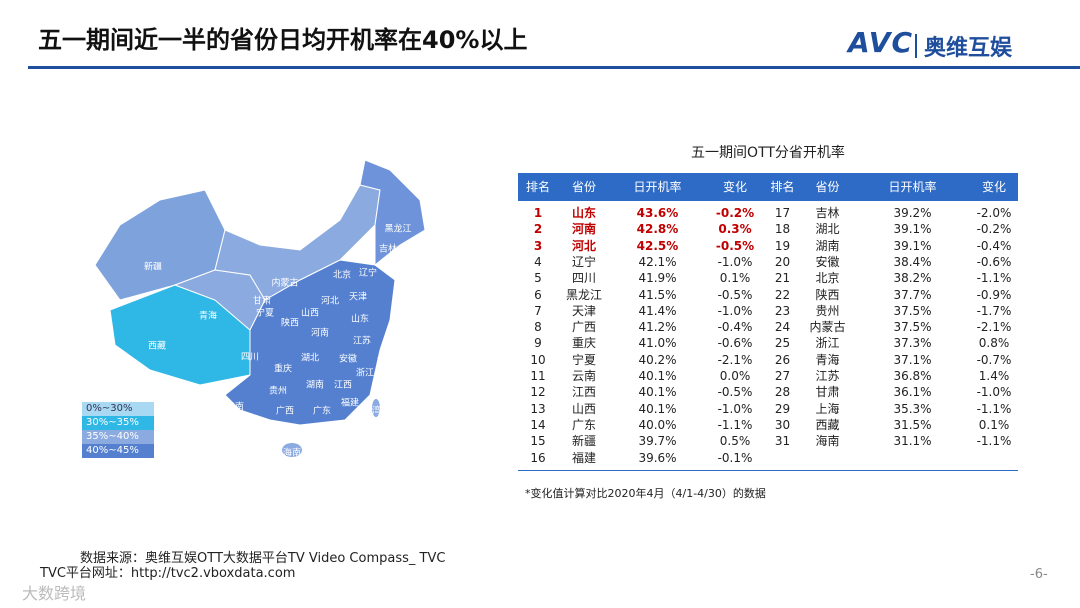 The image size is (1080, 608). I want to click on table-cell: 3, so click(538, 245).